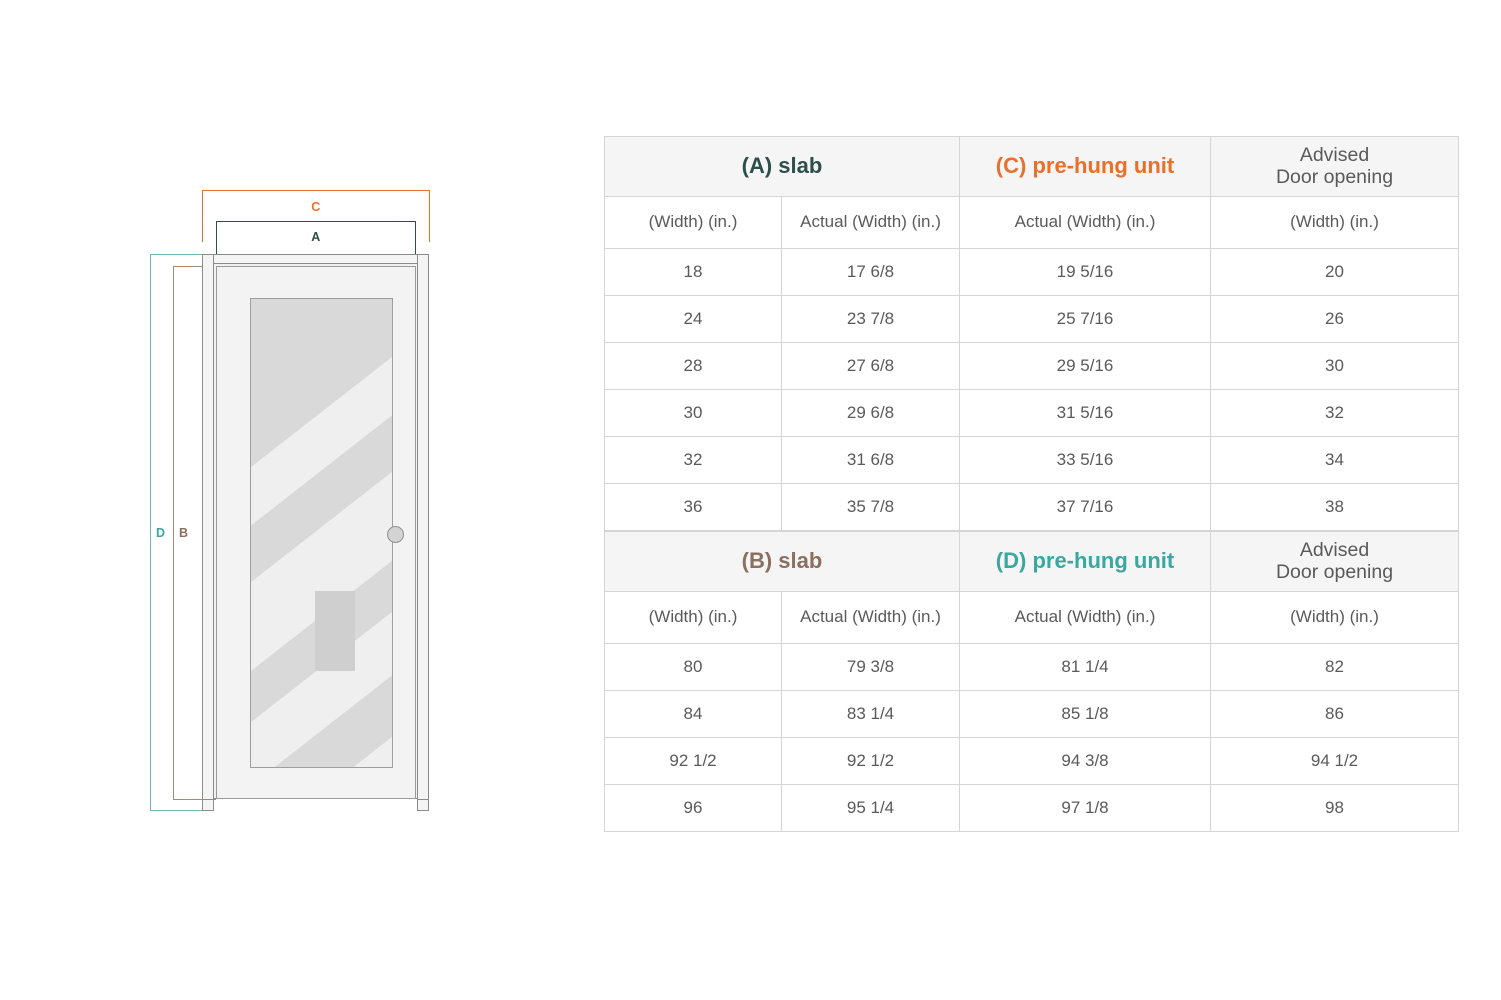 The image size is (1501, 1000). I want to click on dimension-line-c: C, so click(316, 216).